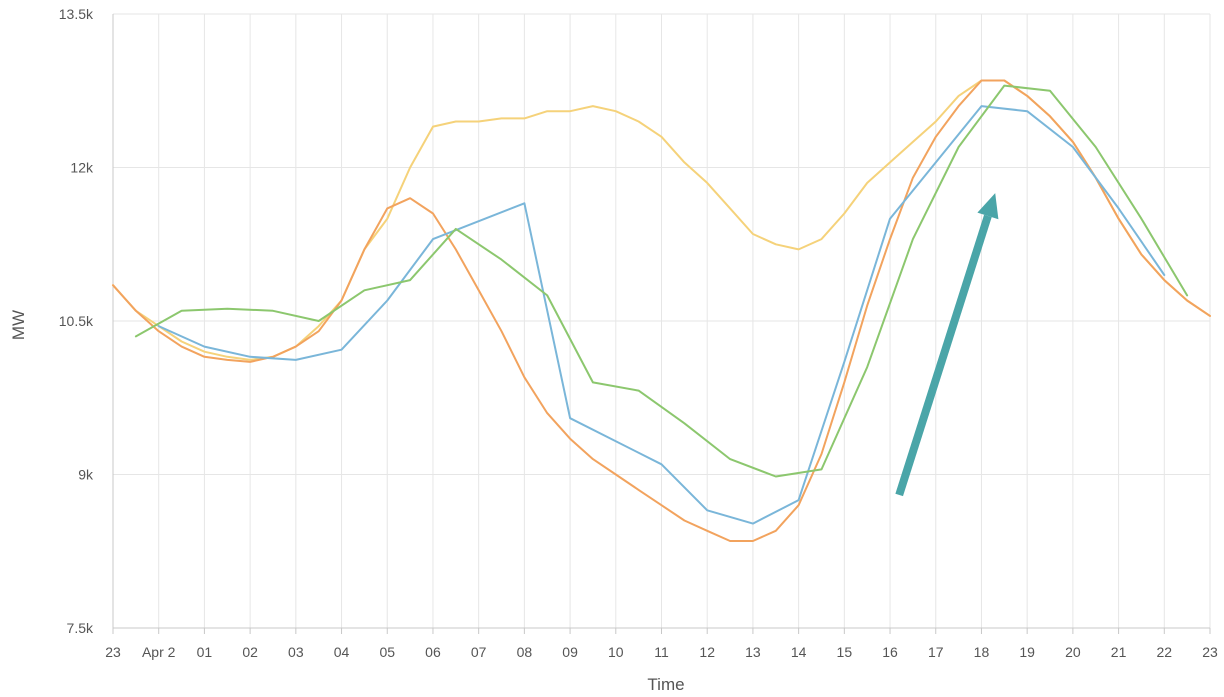  I want to click on y-tick-label: 10.5k, so click(76, 321).